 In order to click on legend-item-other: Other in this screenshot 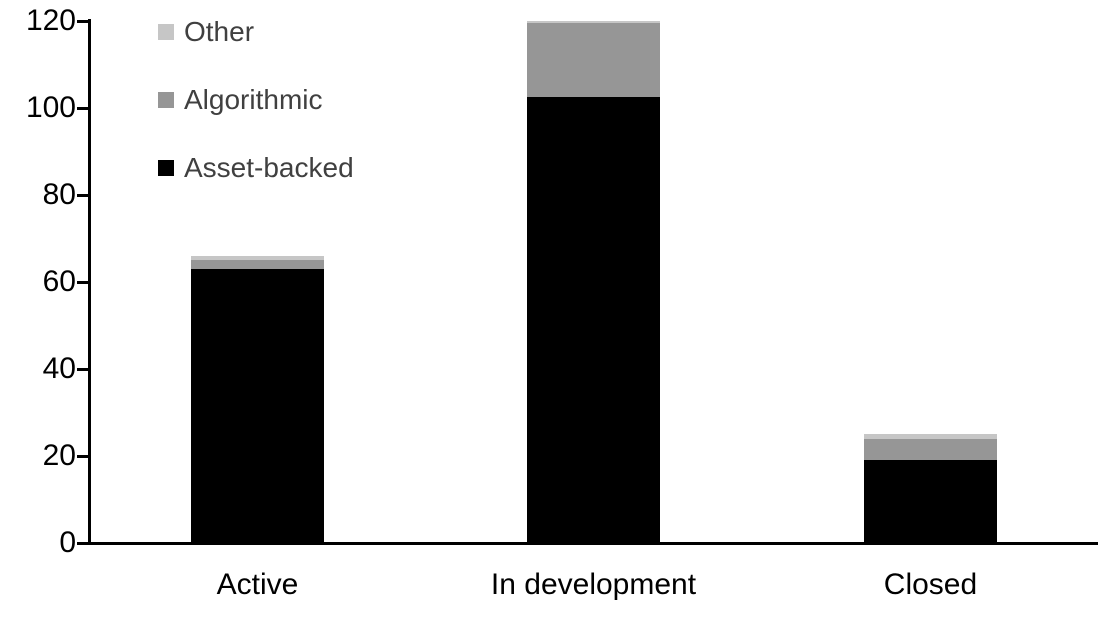, I will do `click(256, 32)`.